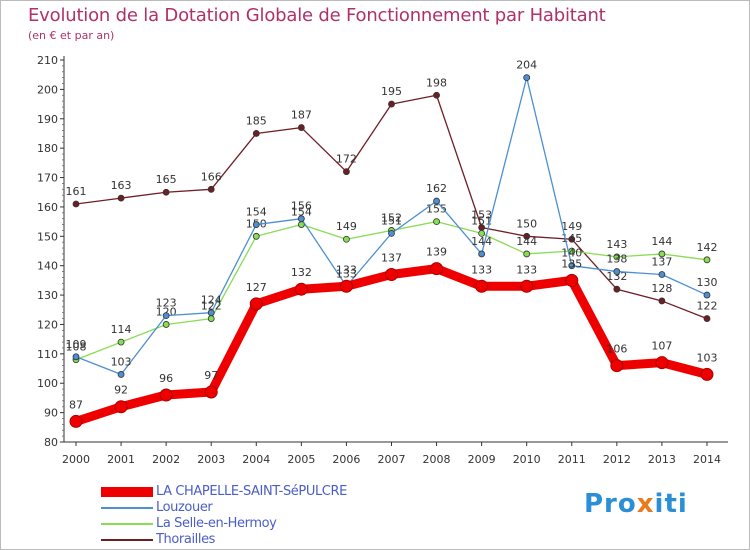  I want to click on data-label: 109, so click(76, 344).